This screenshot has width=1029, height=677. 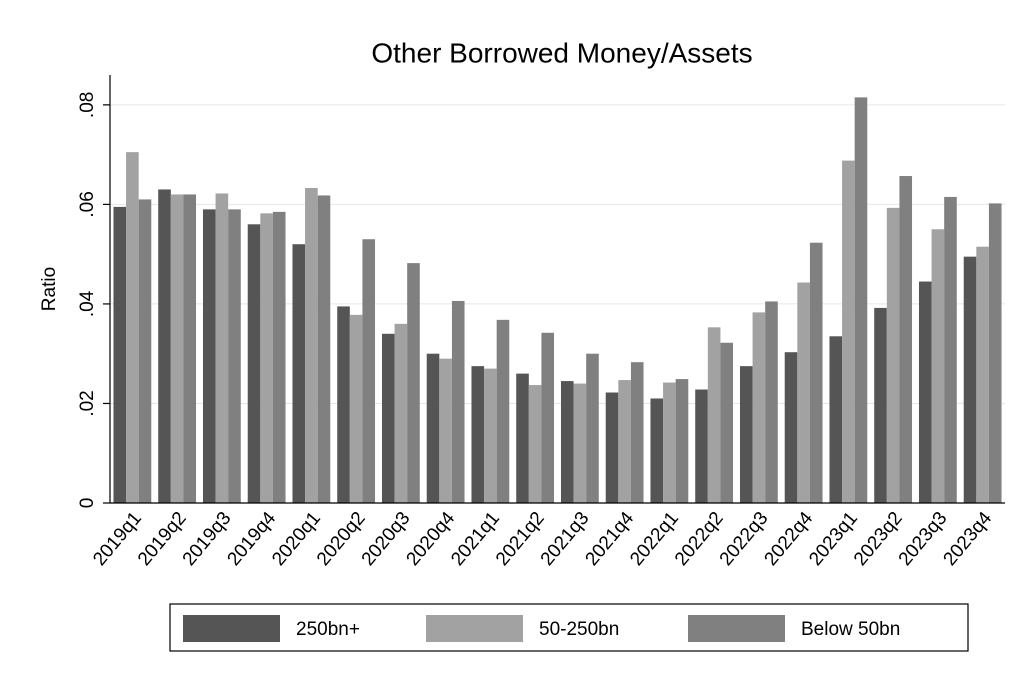 What do you see at coordinates (87, 403) in the screenshot?
I see `y-tick-label: .02` at bounding box center [87, 403].